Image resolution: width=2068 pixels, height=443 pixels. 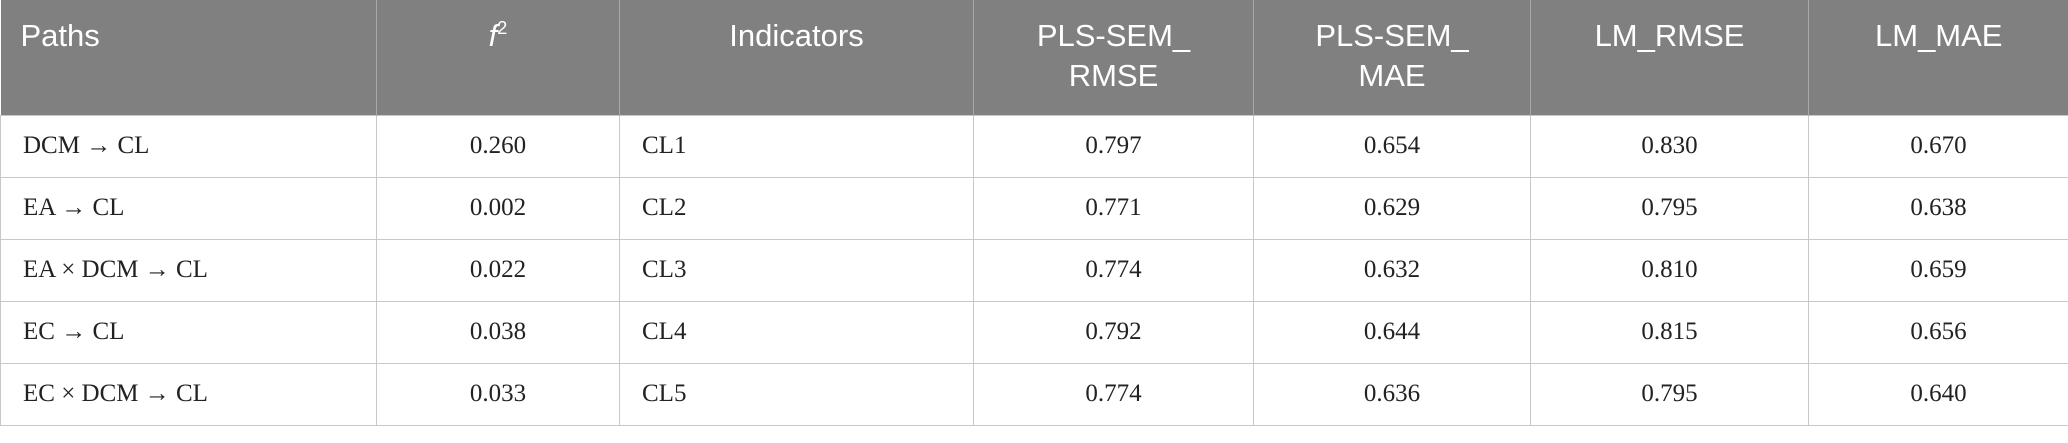 What do you see at coordinates (493, 35) in the screenshot?
I see `header-text: f` at bounding box center [493, 35].